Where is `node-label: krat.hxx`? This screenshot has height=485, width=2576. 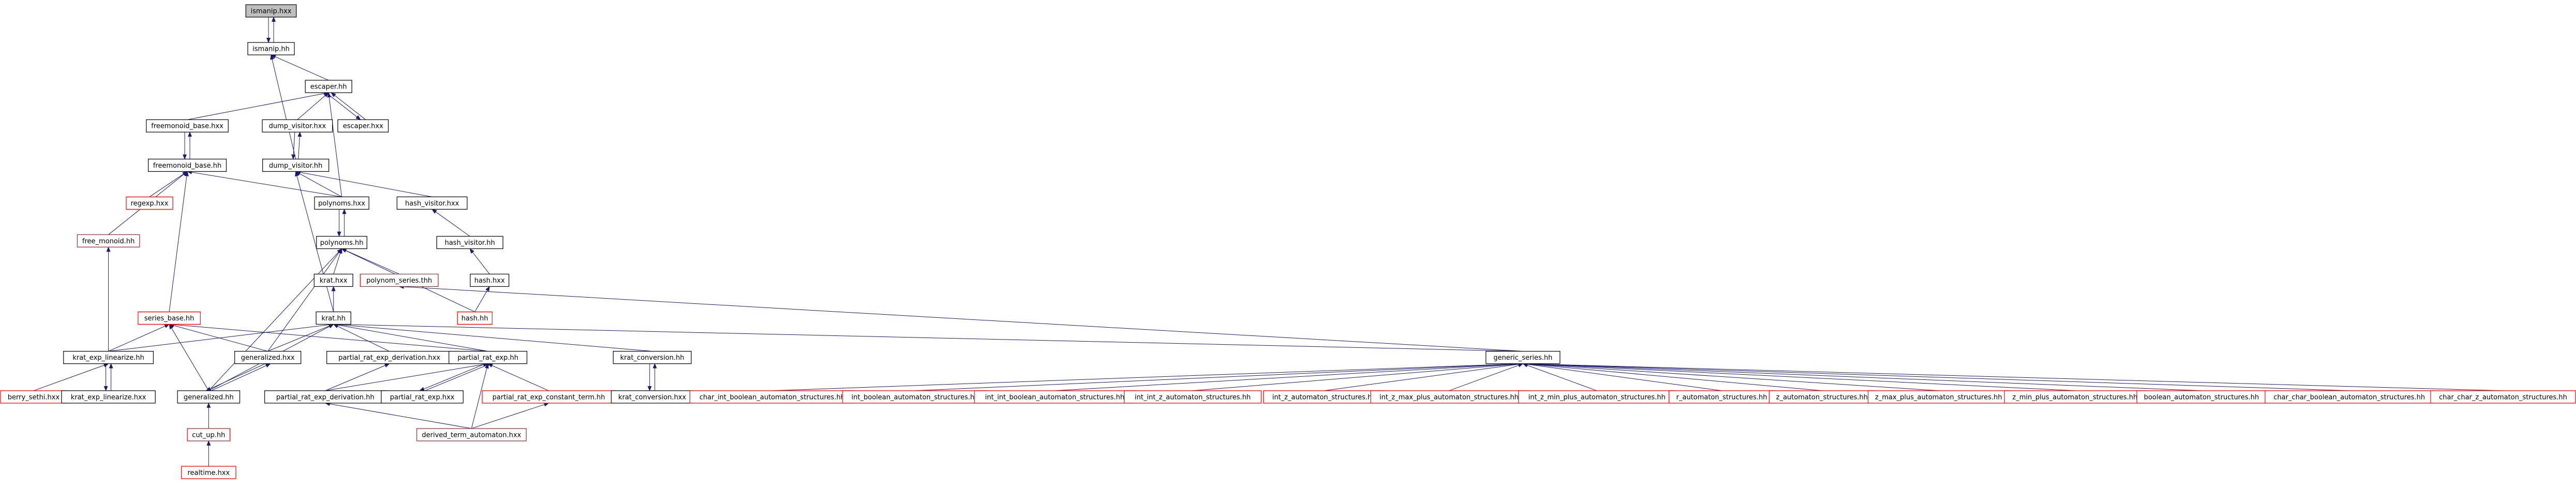 node-label: krat.hxx is located at coordinates (334, 281).